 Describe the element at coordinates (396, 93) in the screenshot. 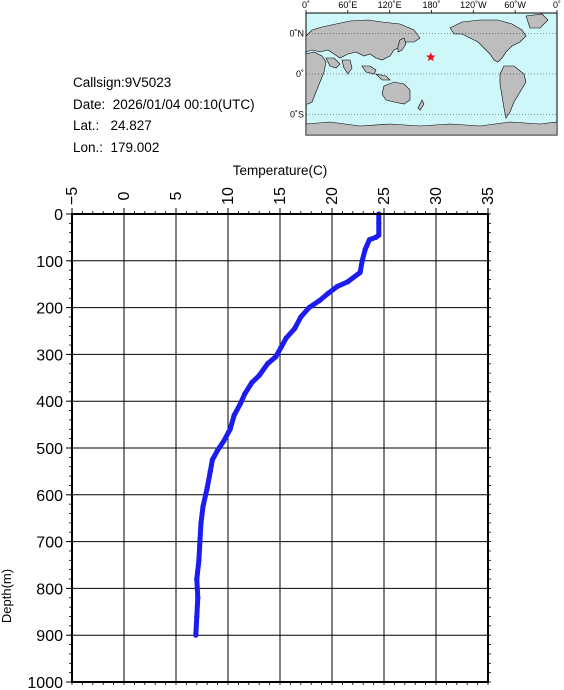

I see `land-australia` at that location.